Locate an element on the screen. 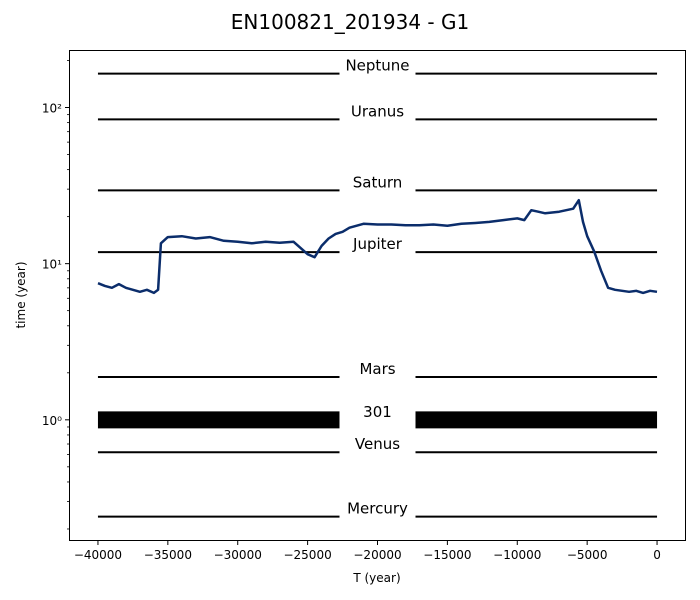 The height and width of the screenshot is (600, 700). reference-line-mercury: Mercury is located at coordinates (377, 509).